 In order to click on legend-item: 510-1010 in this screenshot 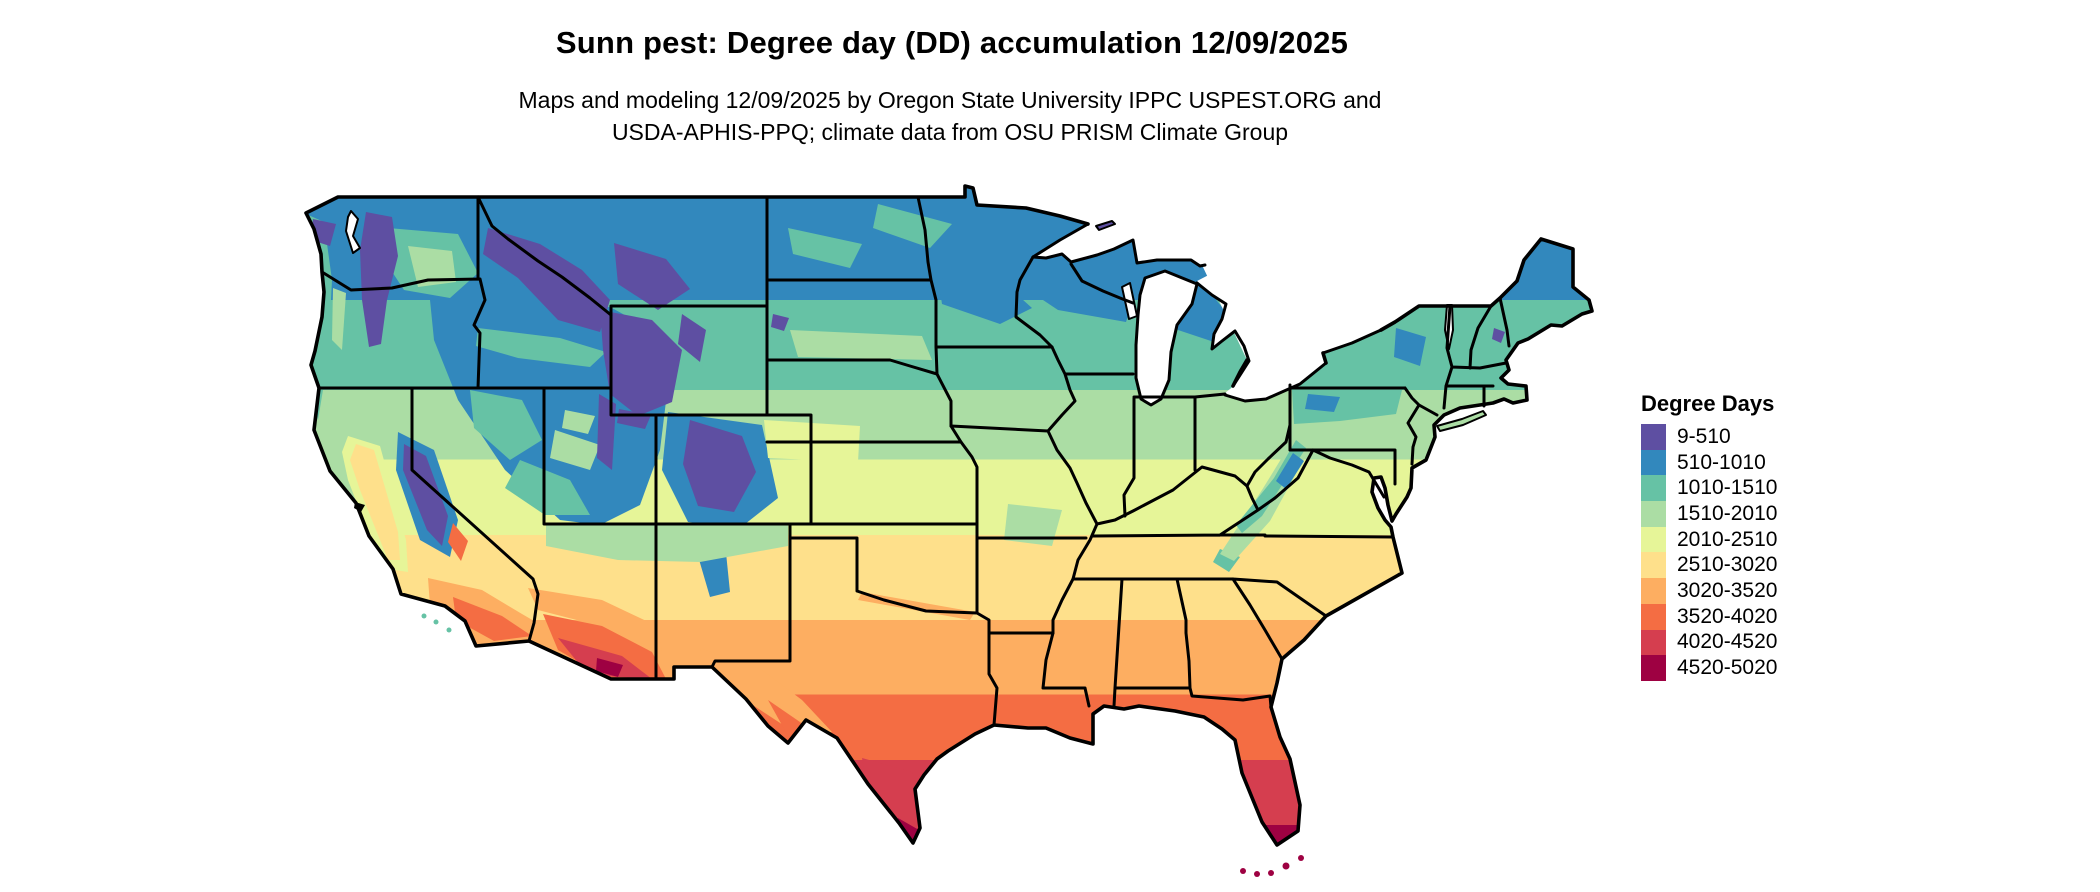, I will do `click(1709, 462)`.